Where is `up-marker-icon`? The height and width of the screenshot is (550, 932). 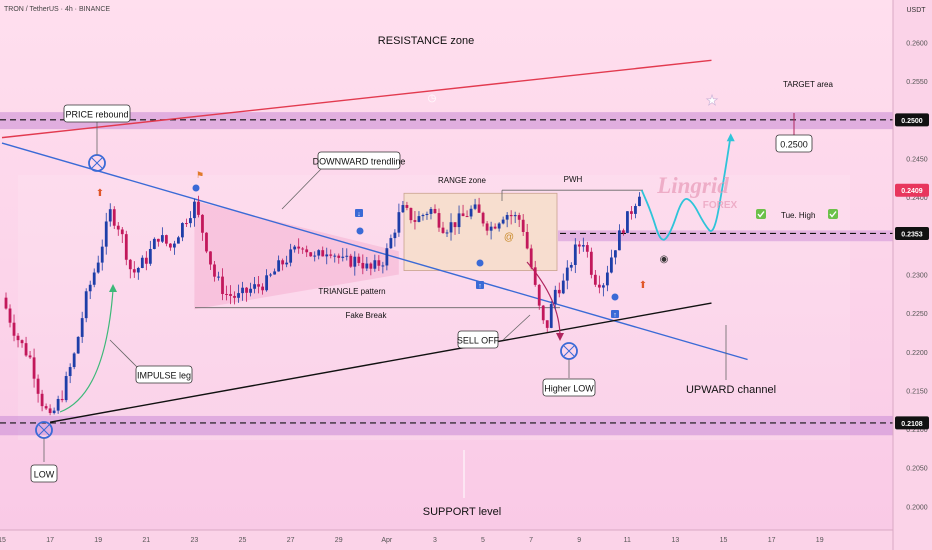 up-marker-icon is located at coordinates (480, 285).